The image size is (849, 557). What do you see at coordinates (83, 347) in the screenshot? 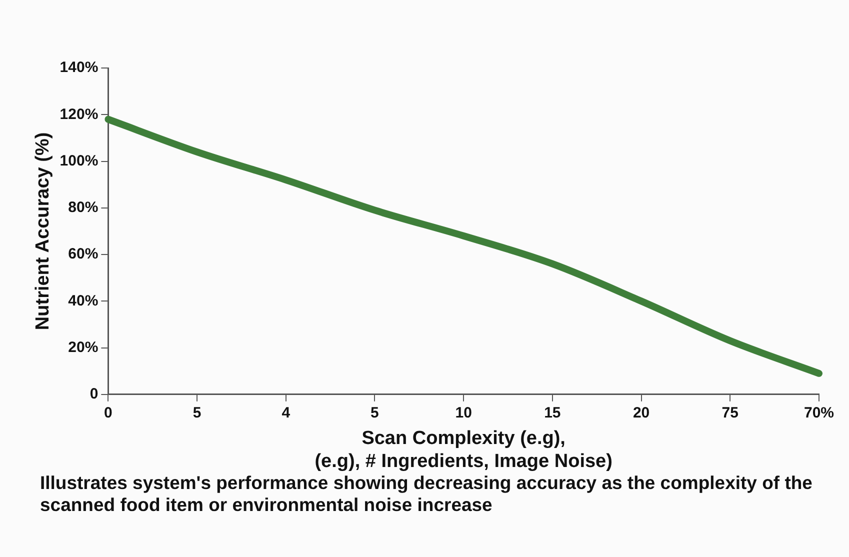
I see `y-tick-label: 20%` at bounding box center [83, 347].